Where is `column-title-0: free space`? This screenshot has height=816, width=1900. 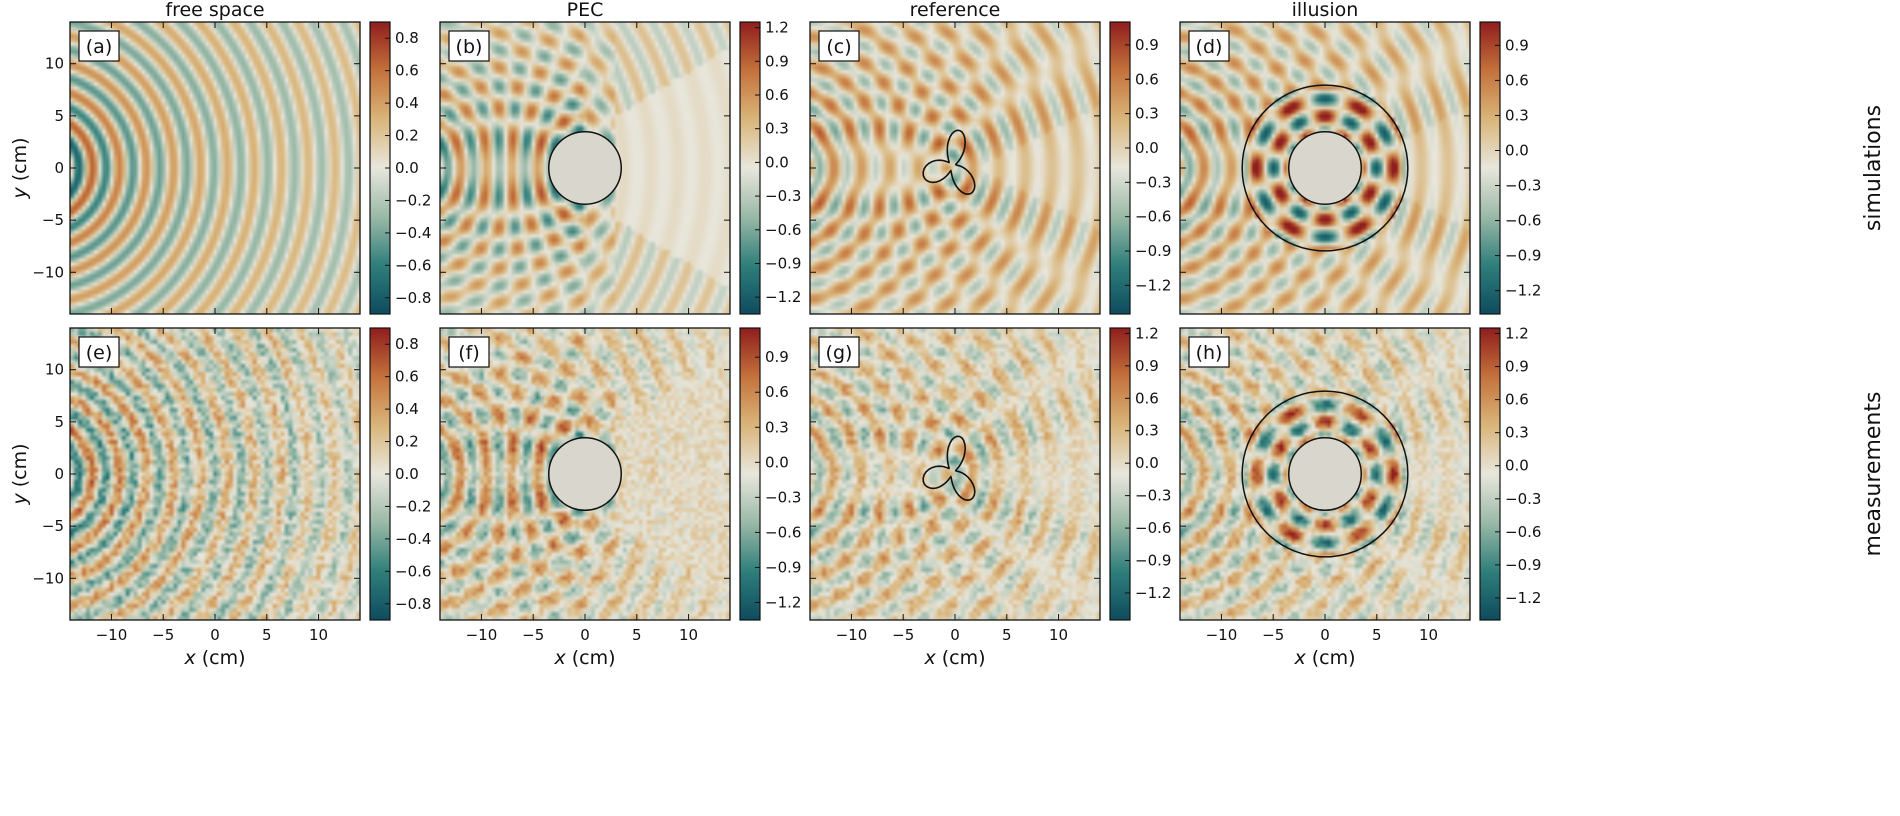 column-title-0: free space is located at coordinates (214, 10).